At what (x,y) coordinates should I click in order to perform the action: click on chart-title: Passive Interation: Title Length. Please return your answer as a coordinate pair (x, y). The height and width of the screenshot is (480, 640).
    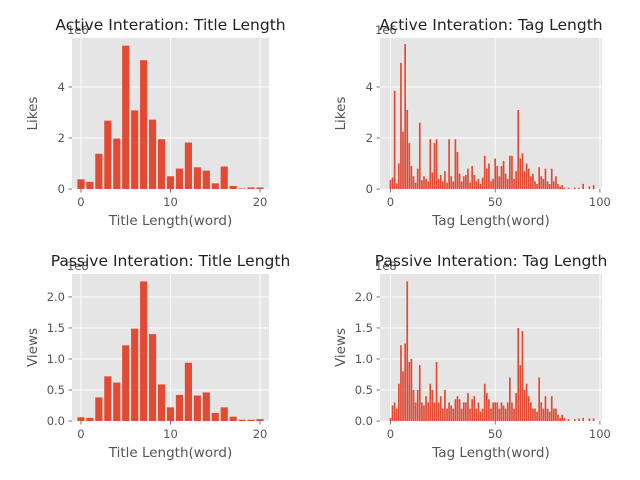
    Looking at the image, I should click on (171, 261).